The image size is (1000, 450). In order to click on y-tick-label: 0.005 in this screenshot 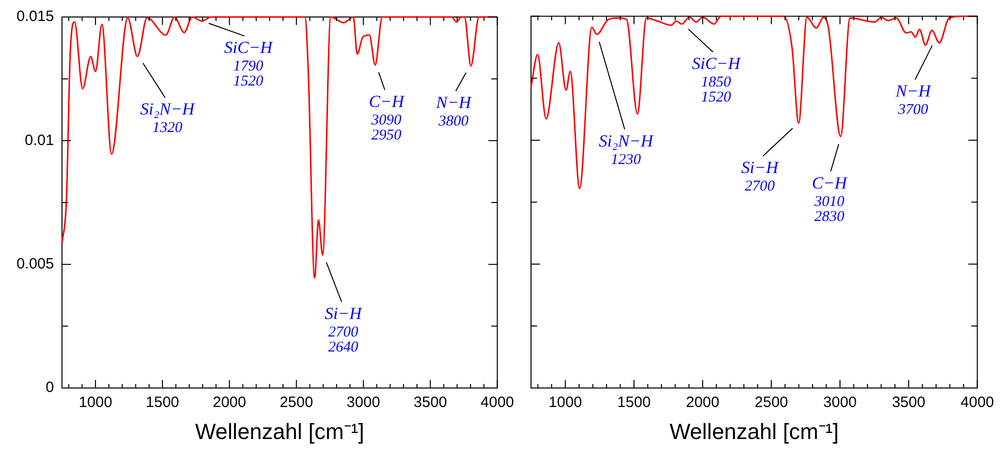, I will do `click(35, 263)`.